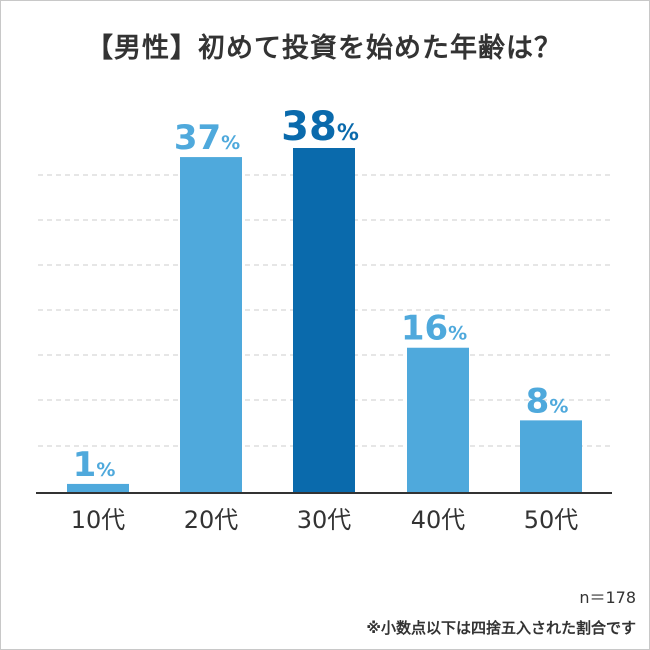 This screenshot has height=650, width=650. Describe the element at coordinates (320, 127) in the screenshot. I see `value-label: 38%` at that location.